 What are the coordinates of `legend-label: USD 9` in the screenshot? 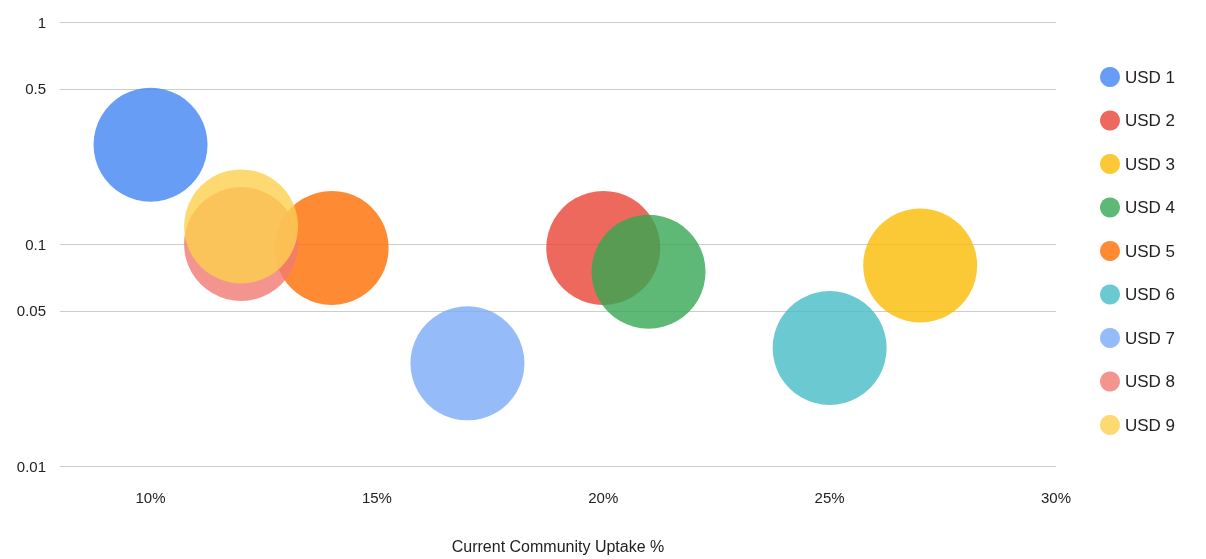 It's located at (1150, 425).